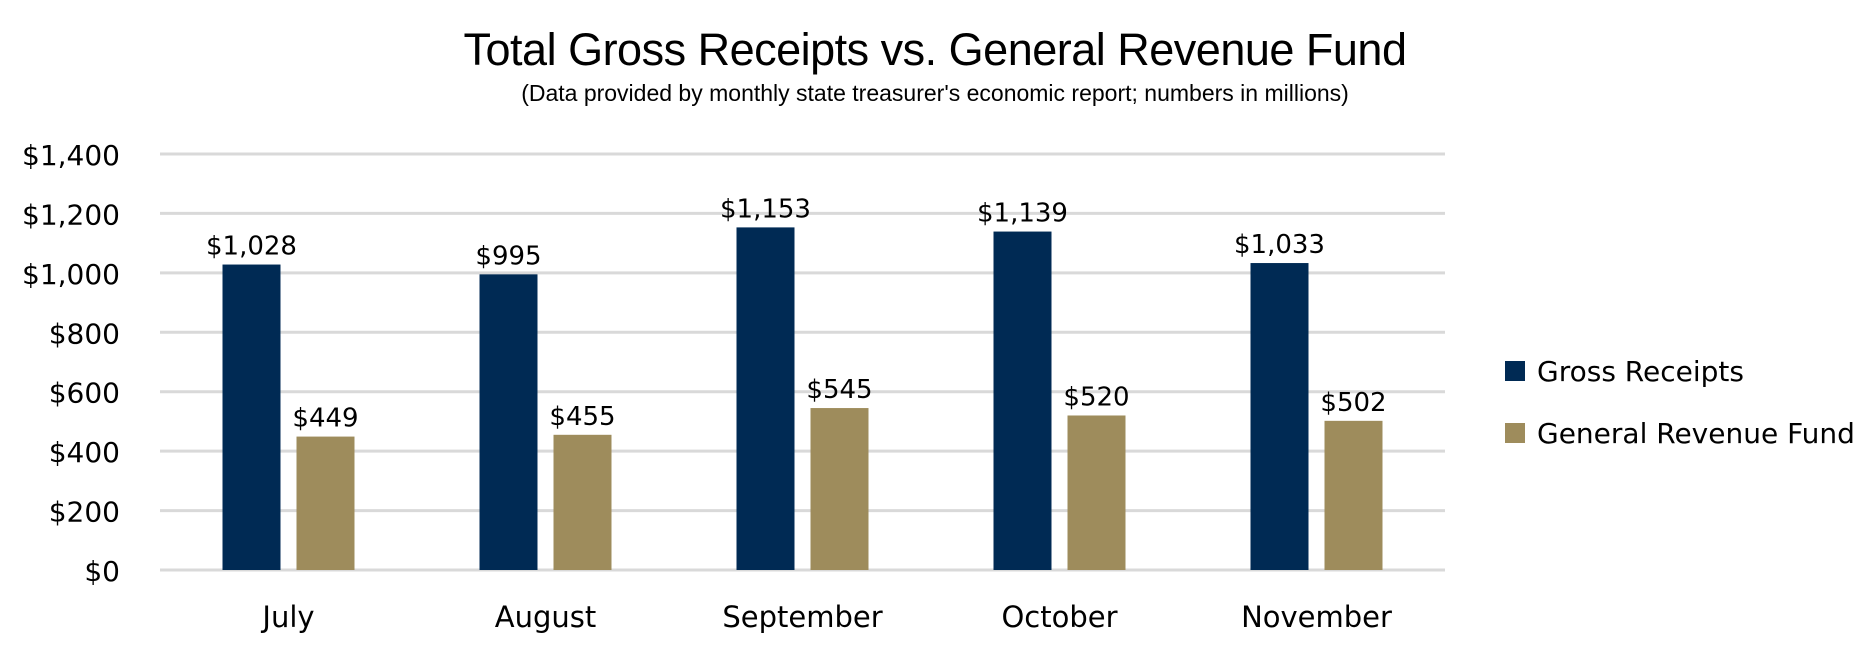  I want to click on data-label-general-revenue-fund: $545, so click(839, 390).